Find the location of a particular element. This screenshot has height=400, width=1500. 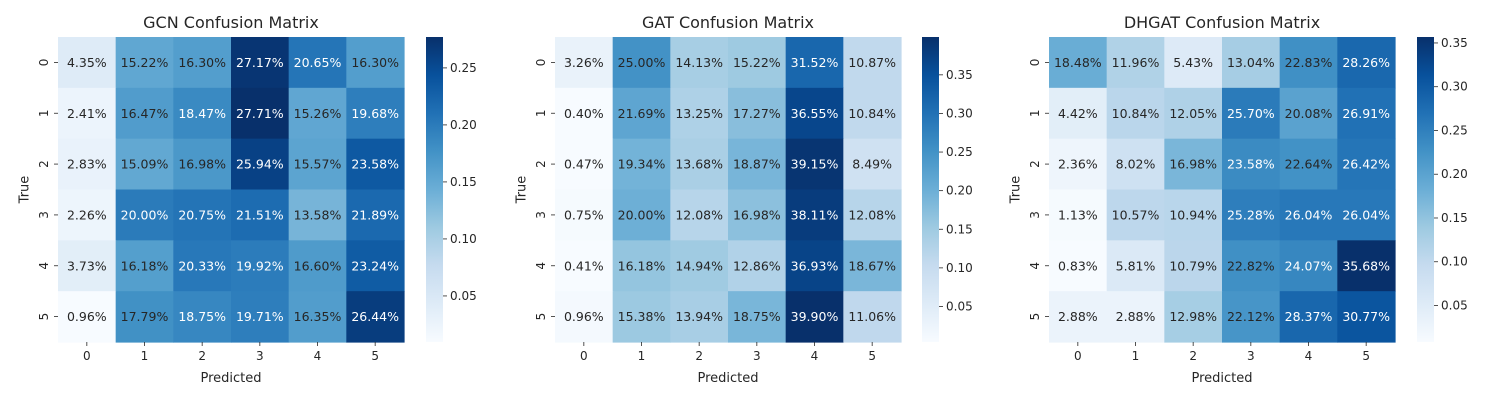

cell-value-label: 16.18% is located at coordinates (642, 265).